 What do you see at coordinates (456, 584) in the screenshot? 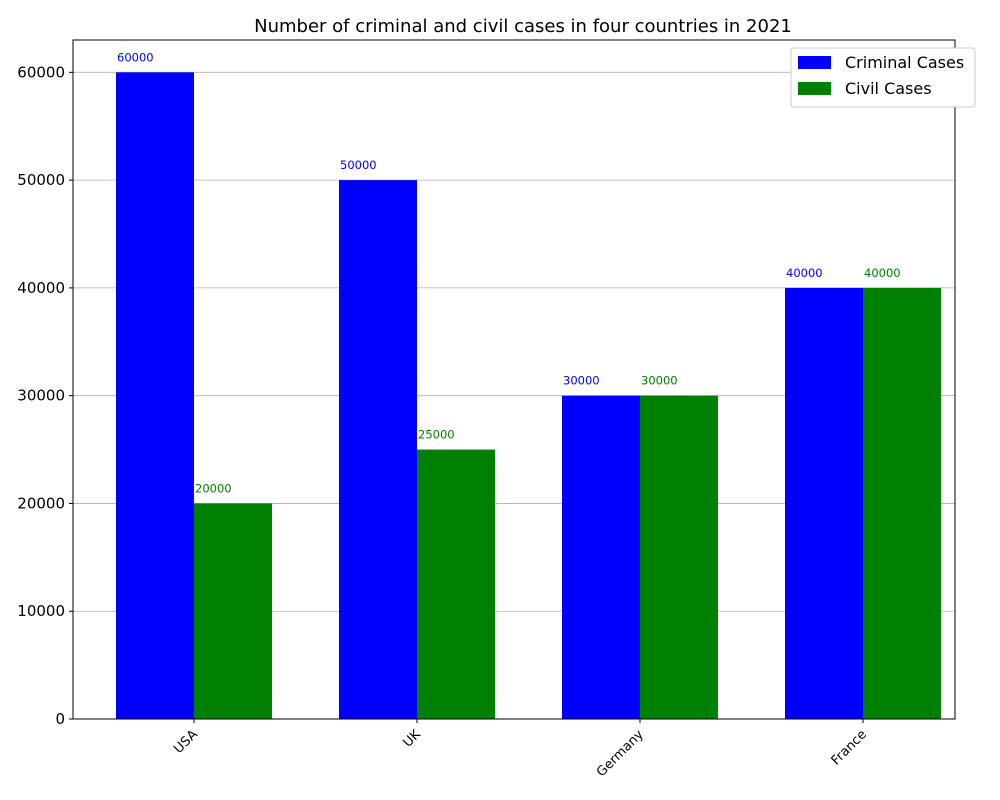
I see `bar-uk-civil-cases` at bounding box center [456, 584].